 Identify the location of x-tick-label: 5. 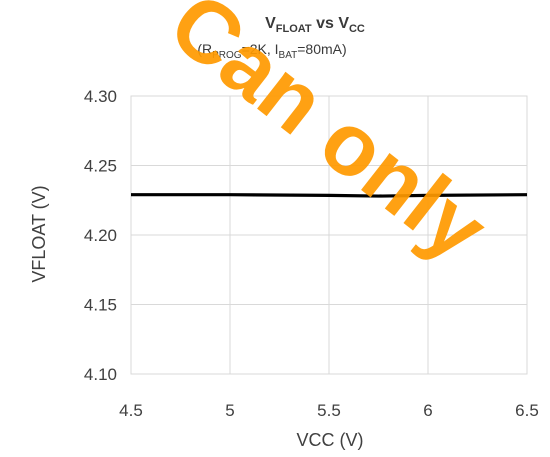
(229, 410).